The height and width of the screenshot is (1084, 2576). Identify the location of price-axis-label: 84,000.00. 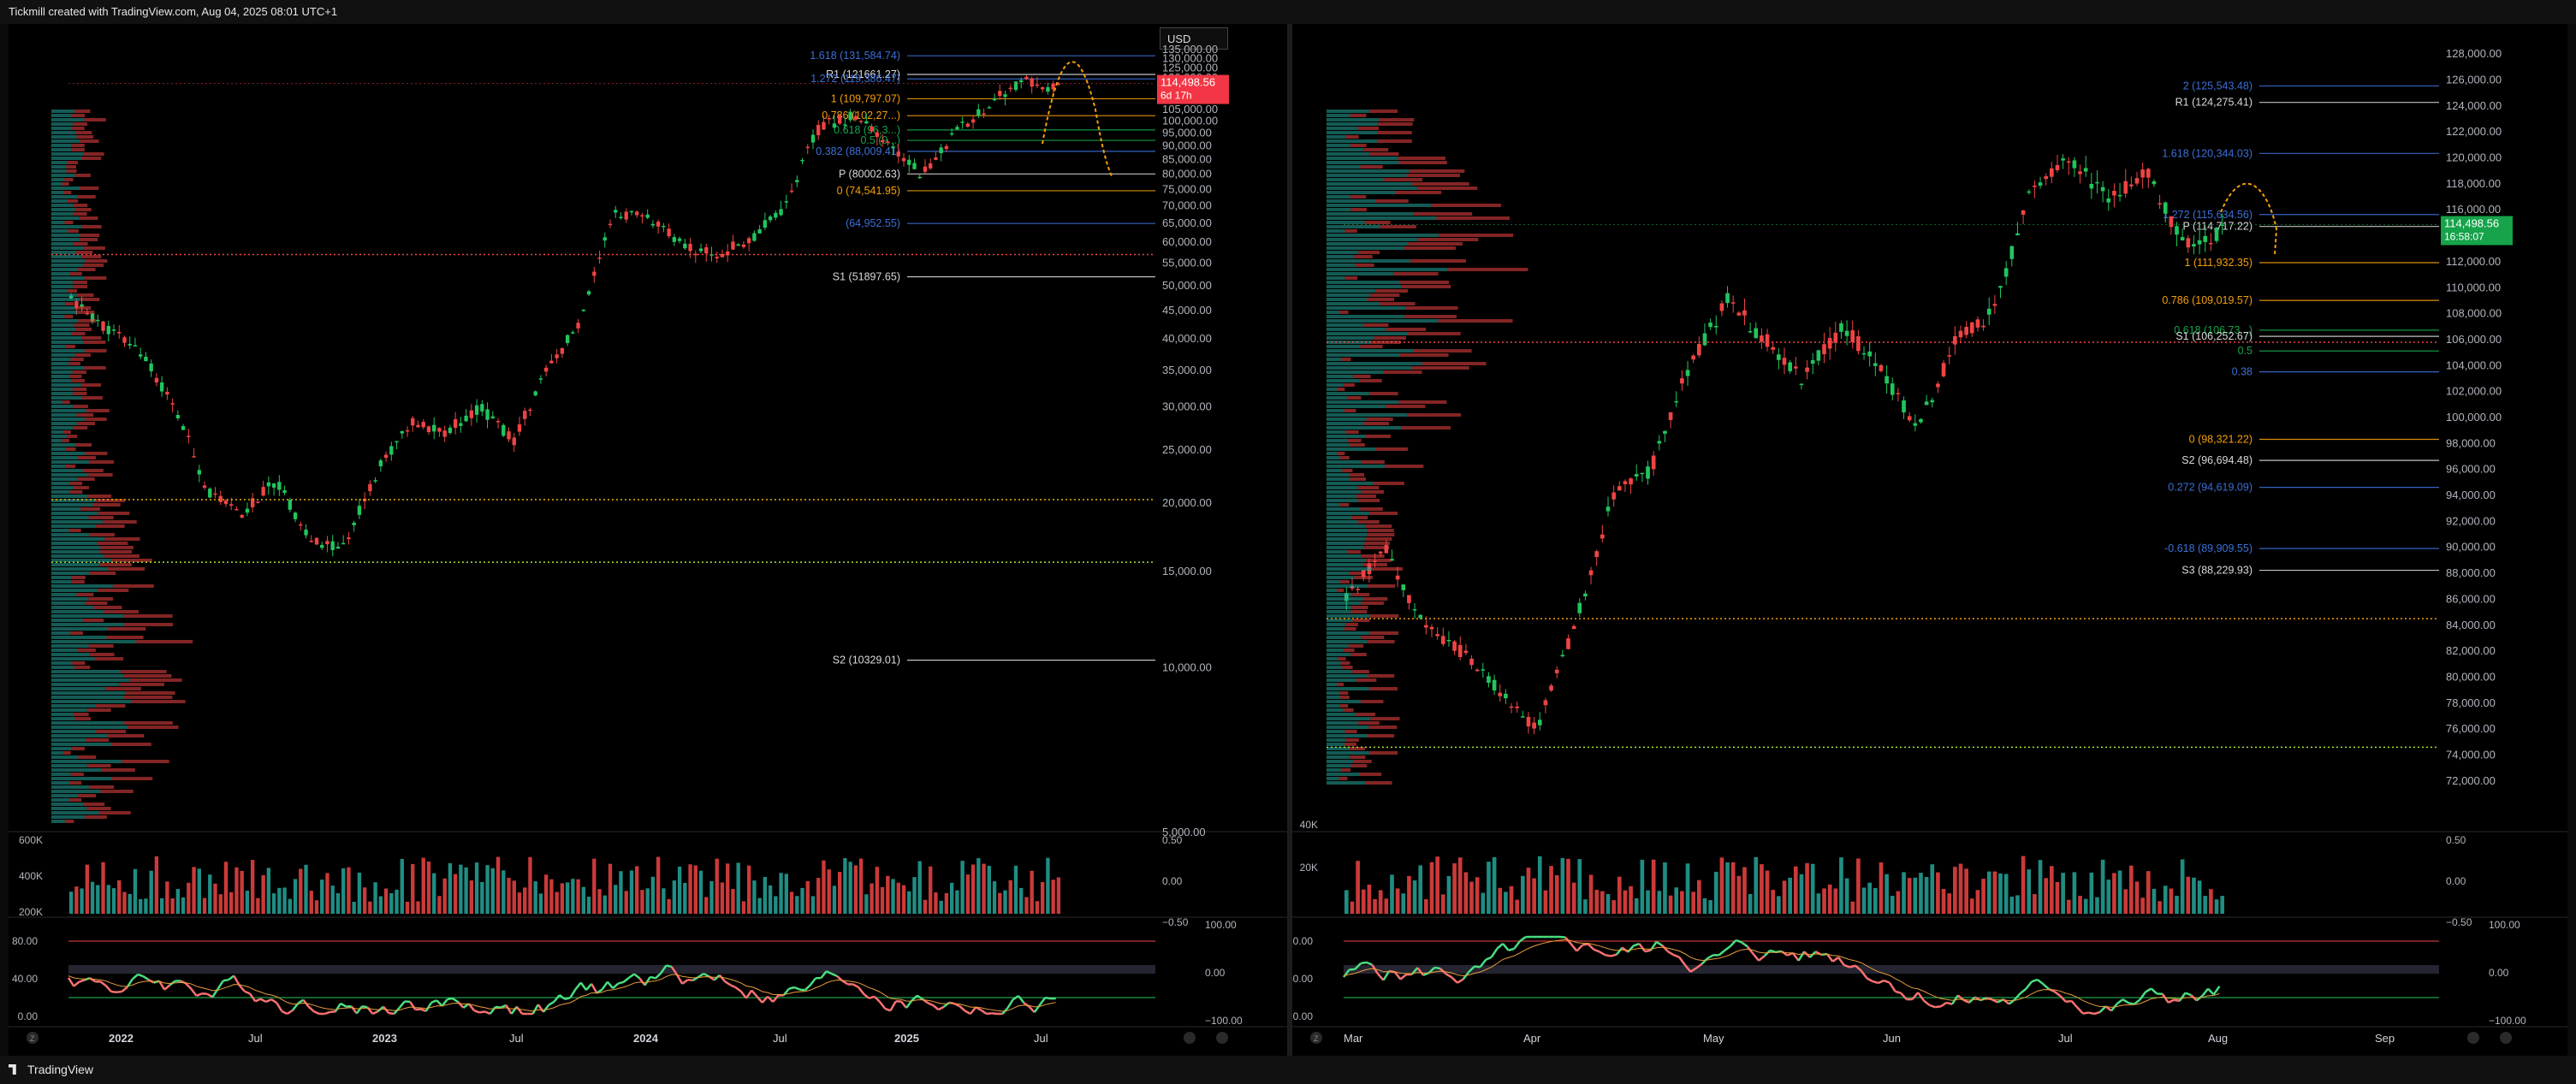
(2471, 625).